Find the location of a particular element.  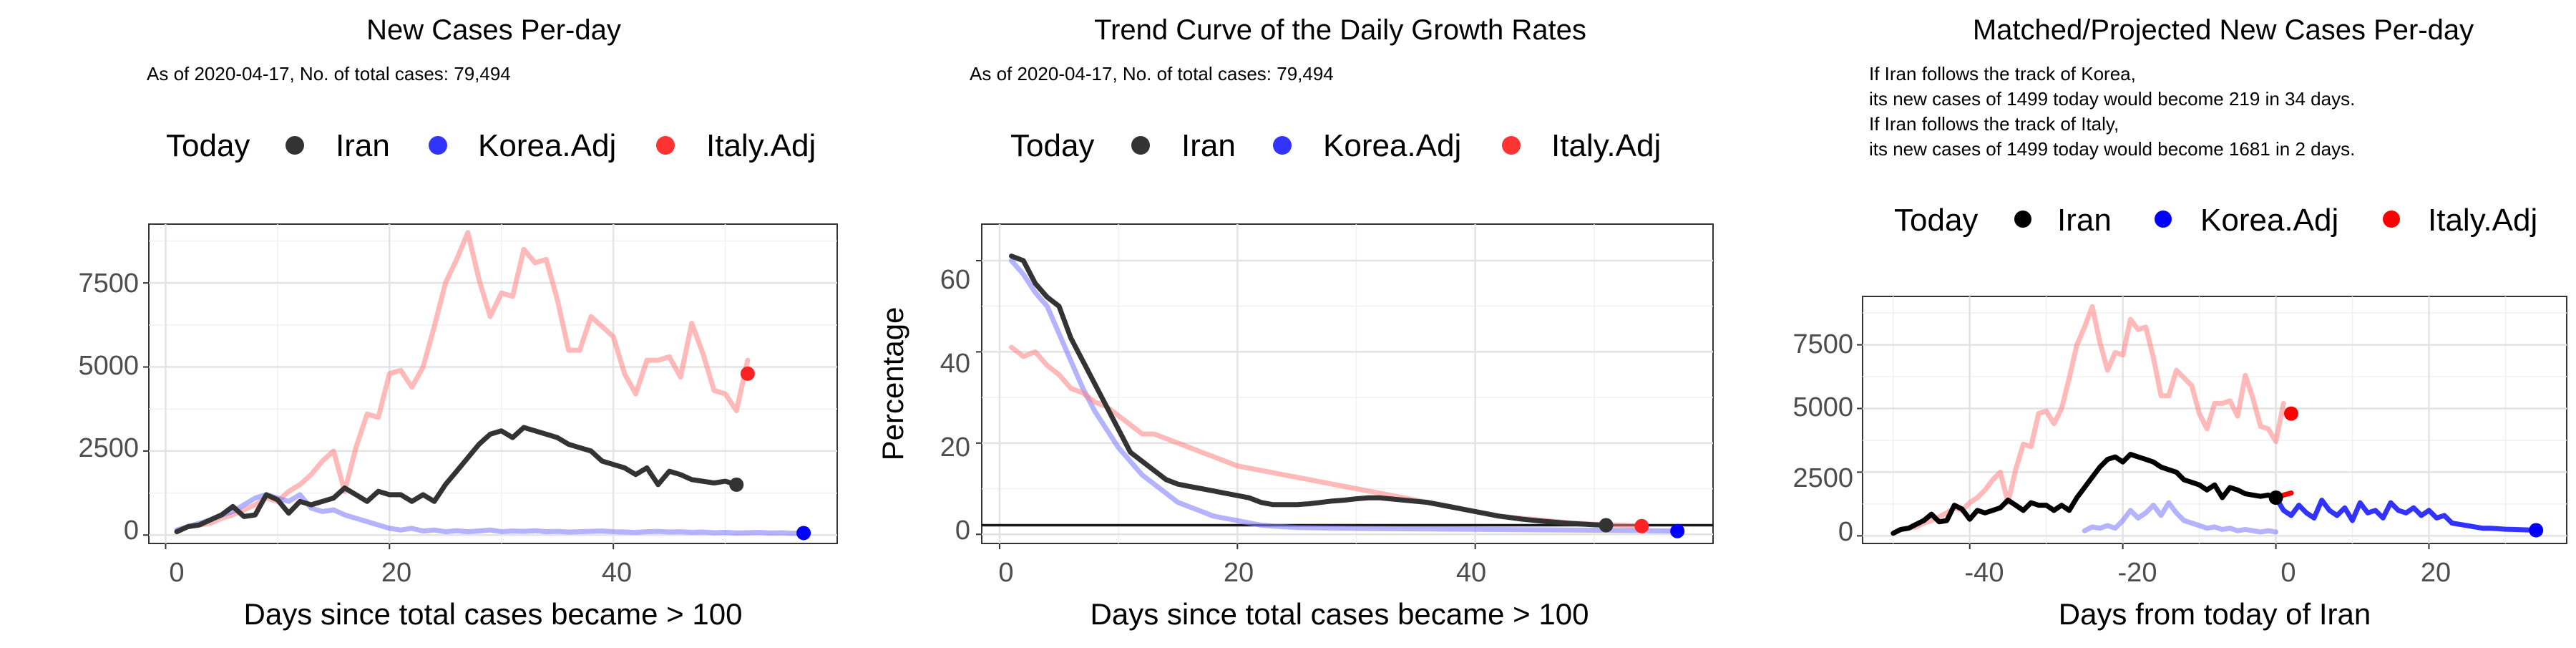

panel-2-x-ticks: 0 20 40 is located at coordinates (1242, 573).